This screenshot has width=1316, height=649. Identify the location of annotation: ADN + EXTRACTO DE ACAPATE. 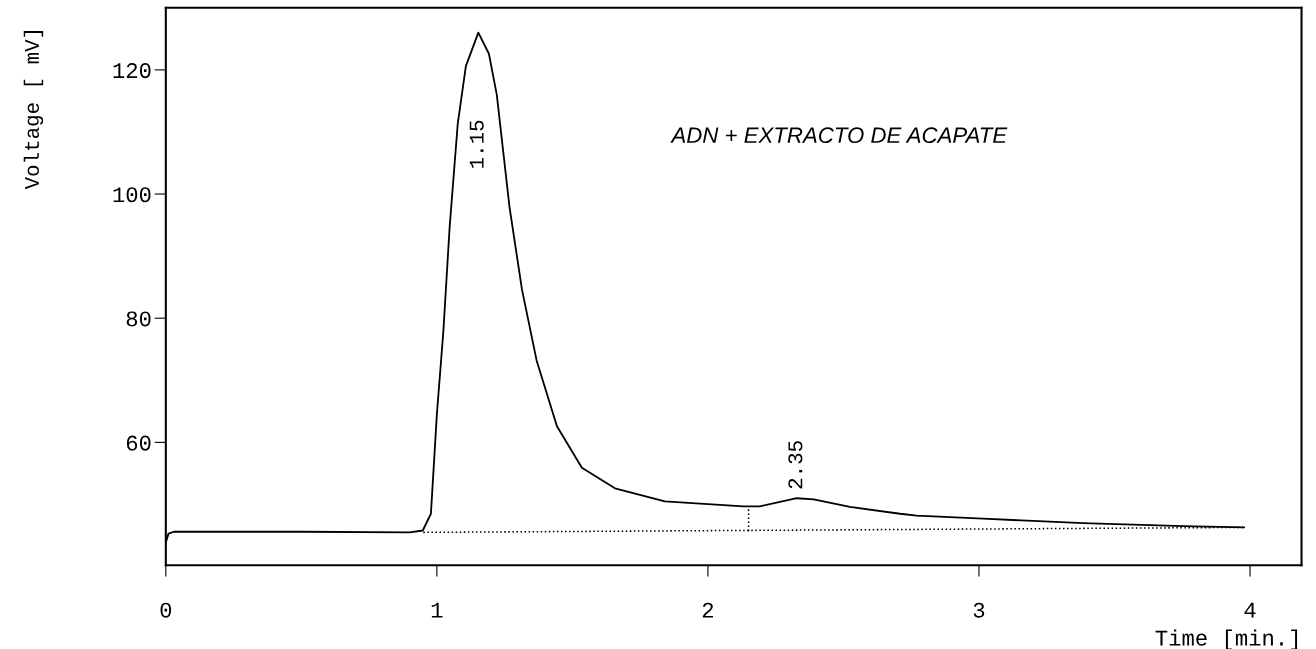
(839, 135).